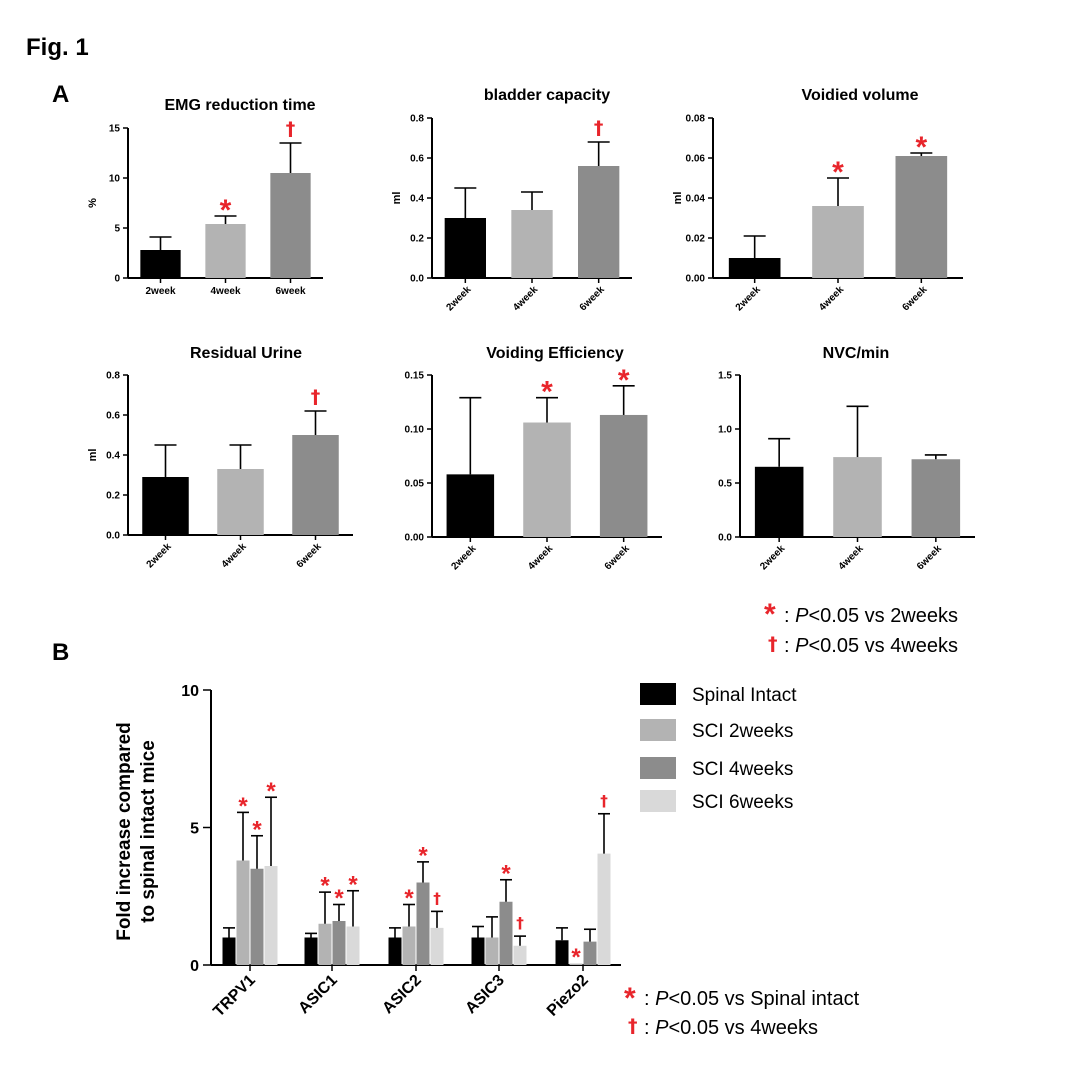  What do you see at coordinates (148, 831) in the screenshot?
I see `y-axis-label-line: to spinal intact mice` at bounding box center [148, 831].